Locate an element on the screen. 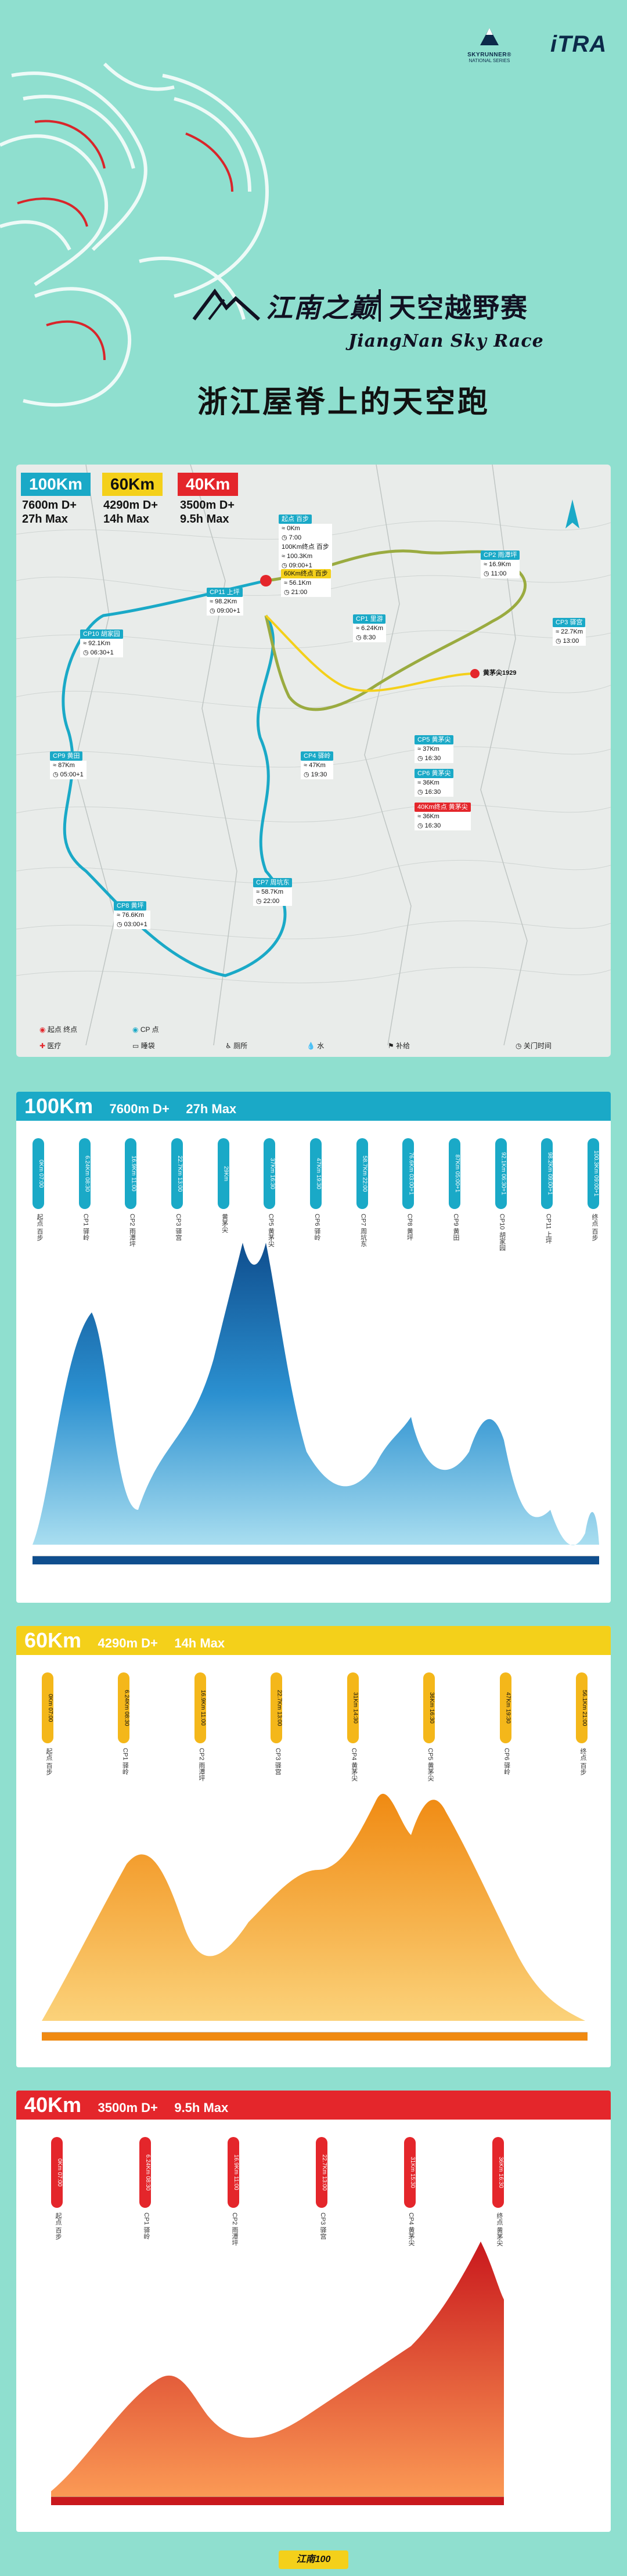  cp8: CP8 黄坪 ≈ 76.6Km ◷ 03:00+1 is located at coordinates (132, 915).